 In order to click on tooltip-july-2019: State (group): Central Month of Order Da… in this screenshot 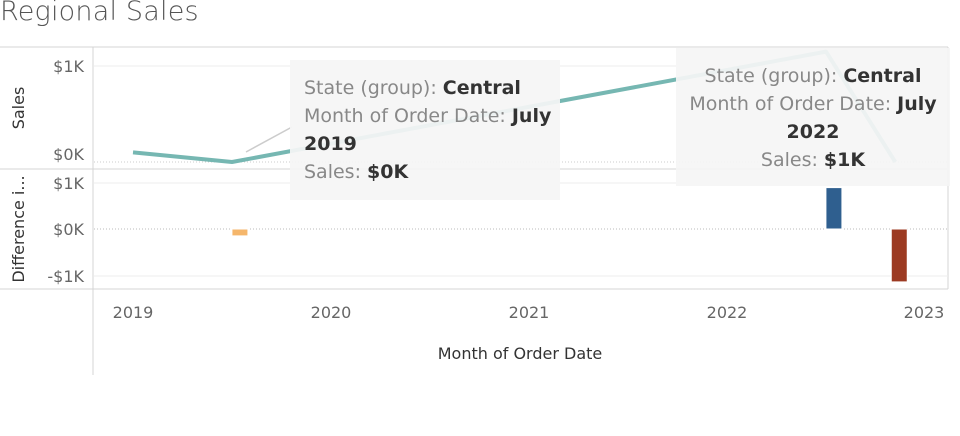, I will do `click(425, 130)`.